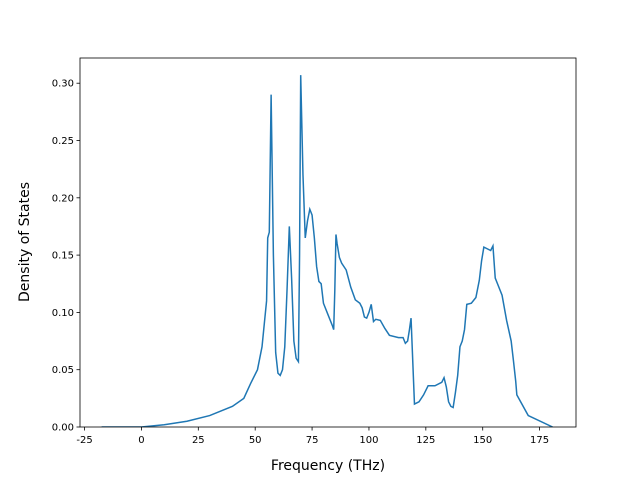  What do you see at coordinates (539, 440) in the screenshot?
I see `x-tick-label: 175` at bounding box center [539, 440].